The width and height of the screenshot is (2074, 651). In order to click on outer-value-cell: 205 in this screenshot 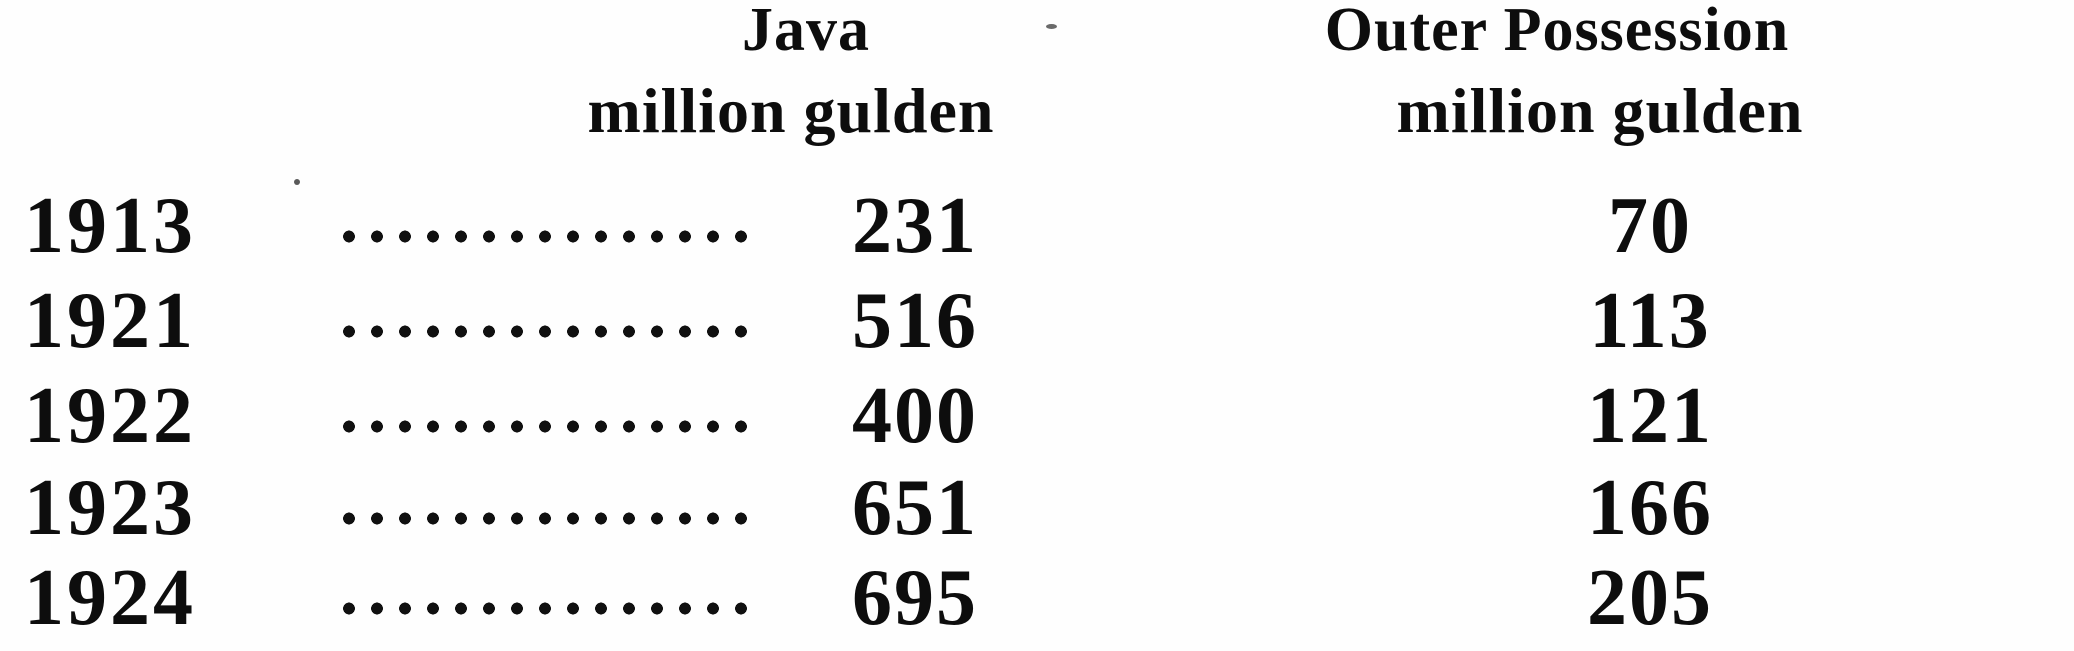, I will do `click(1650, 598)`.